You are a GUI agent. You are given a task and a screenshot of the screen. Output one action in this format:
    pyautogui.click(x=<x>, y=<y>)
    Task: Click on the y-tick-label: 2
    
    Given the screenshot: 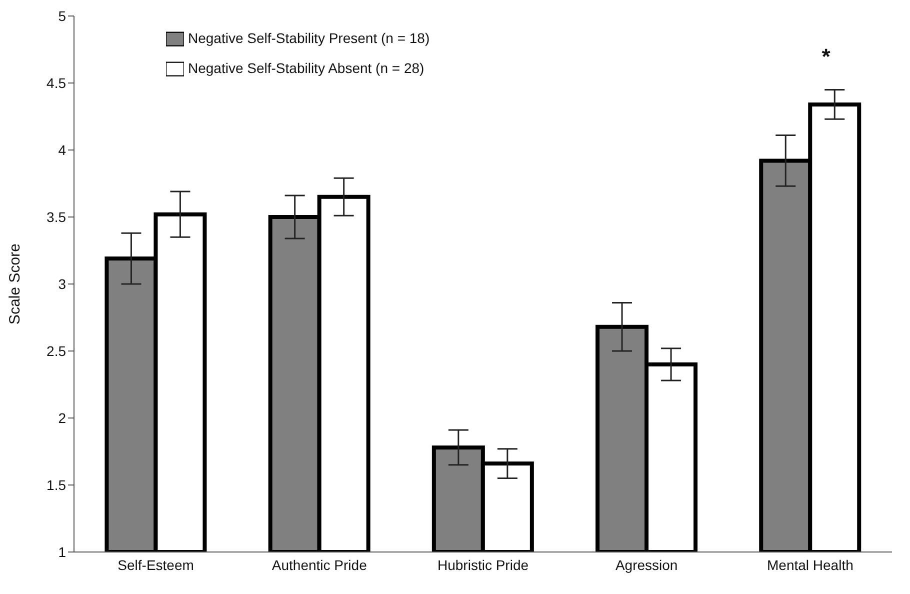 What is the action you would take?
    pyautogui.click(x=62, y=418)
    